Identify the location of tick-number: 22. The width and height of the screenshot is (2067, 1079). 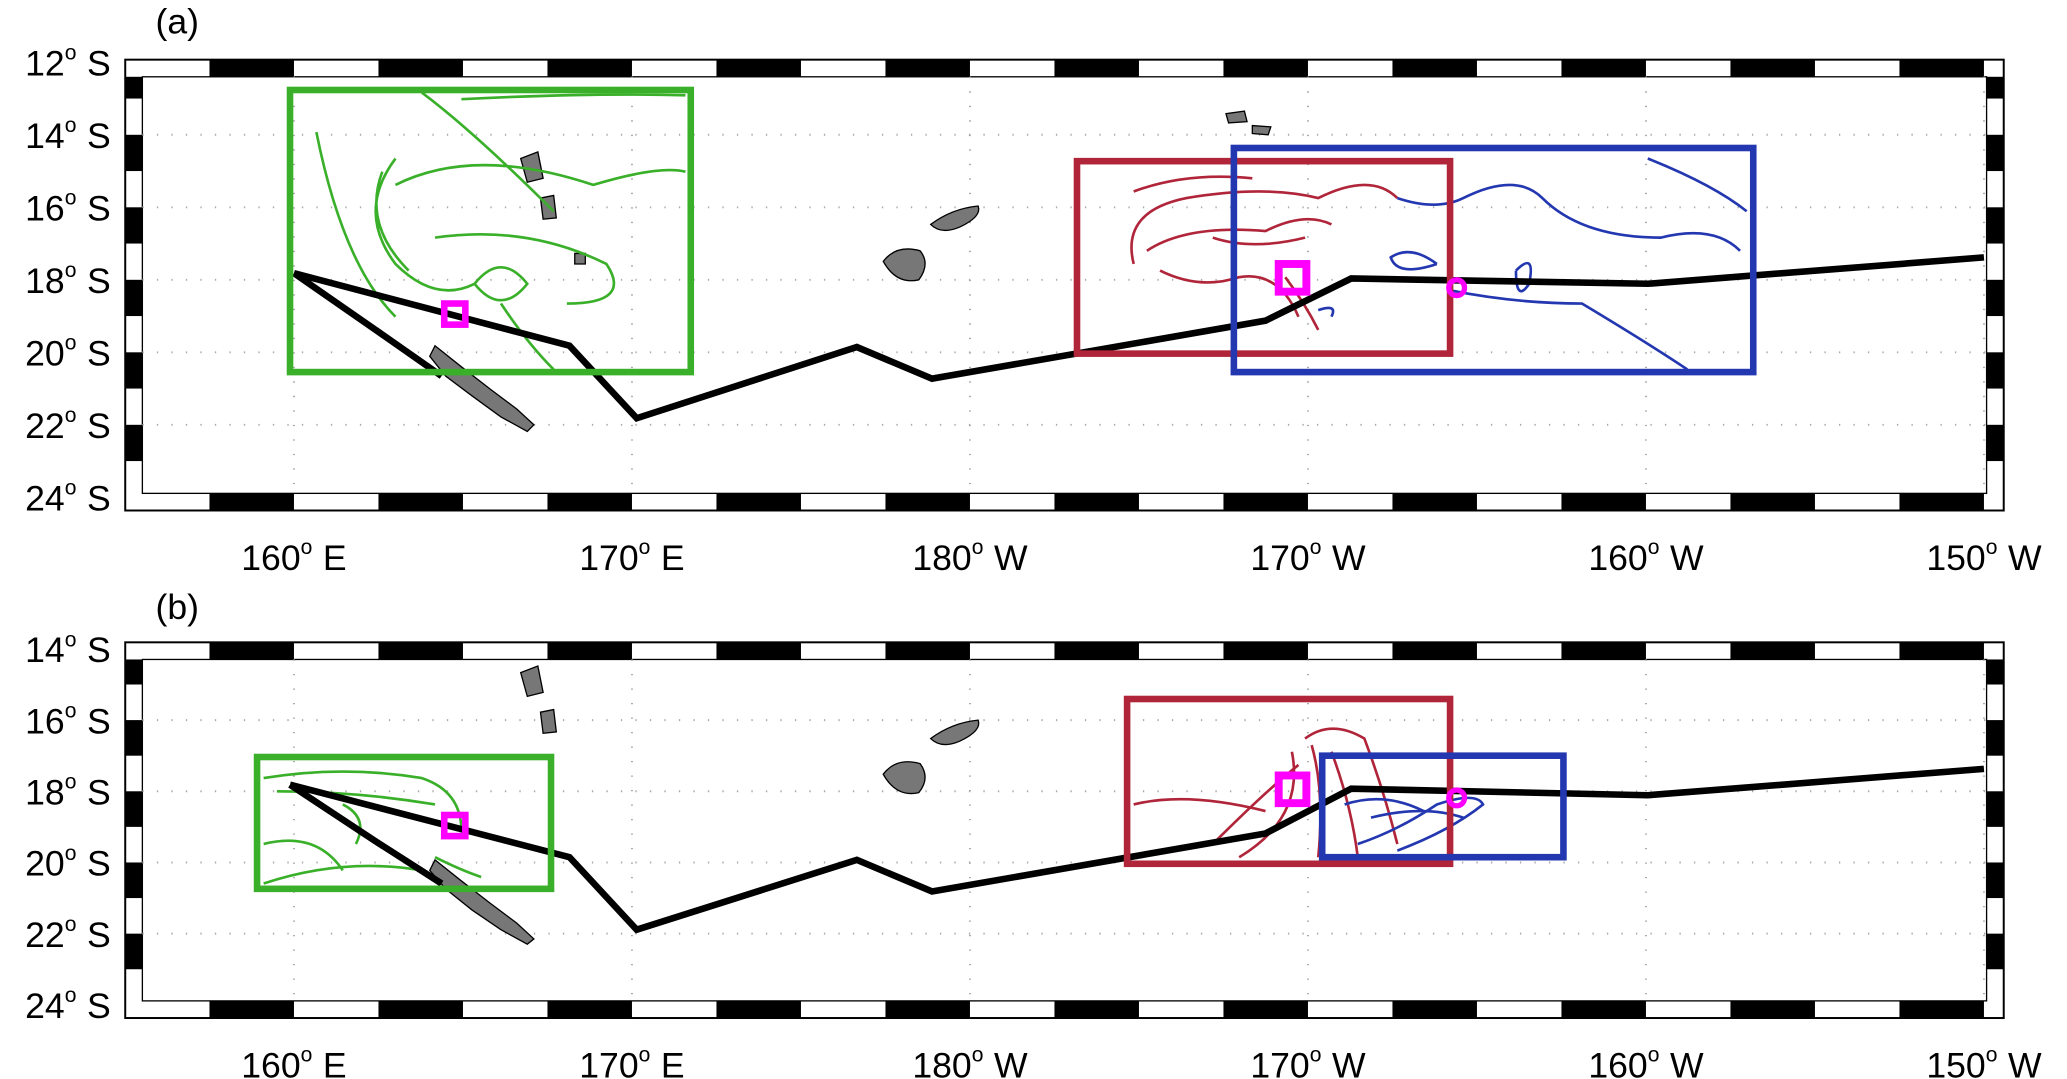
(45, 426).